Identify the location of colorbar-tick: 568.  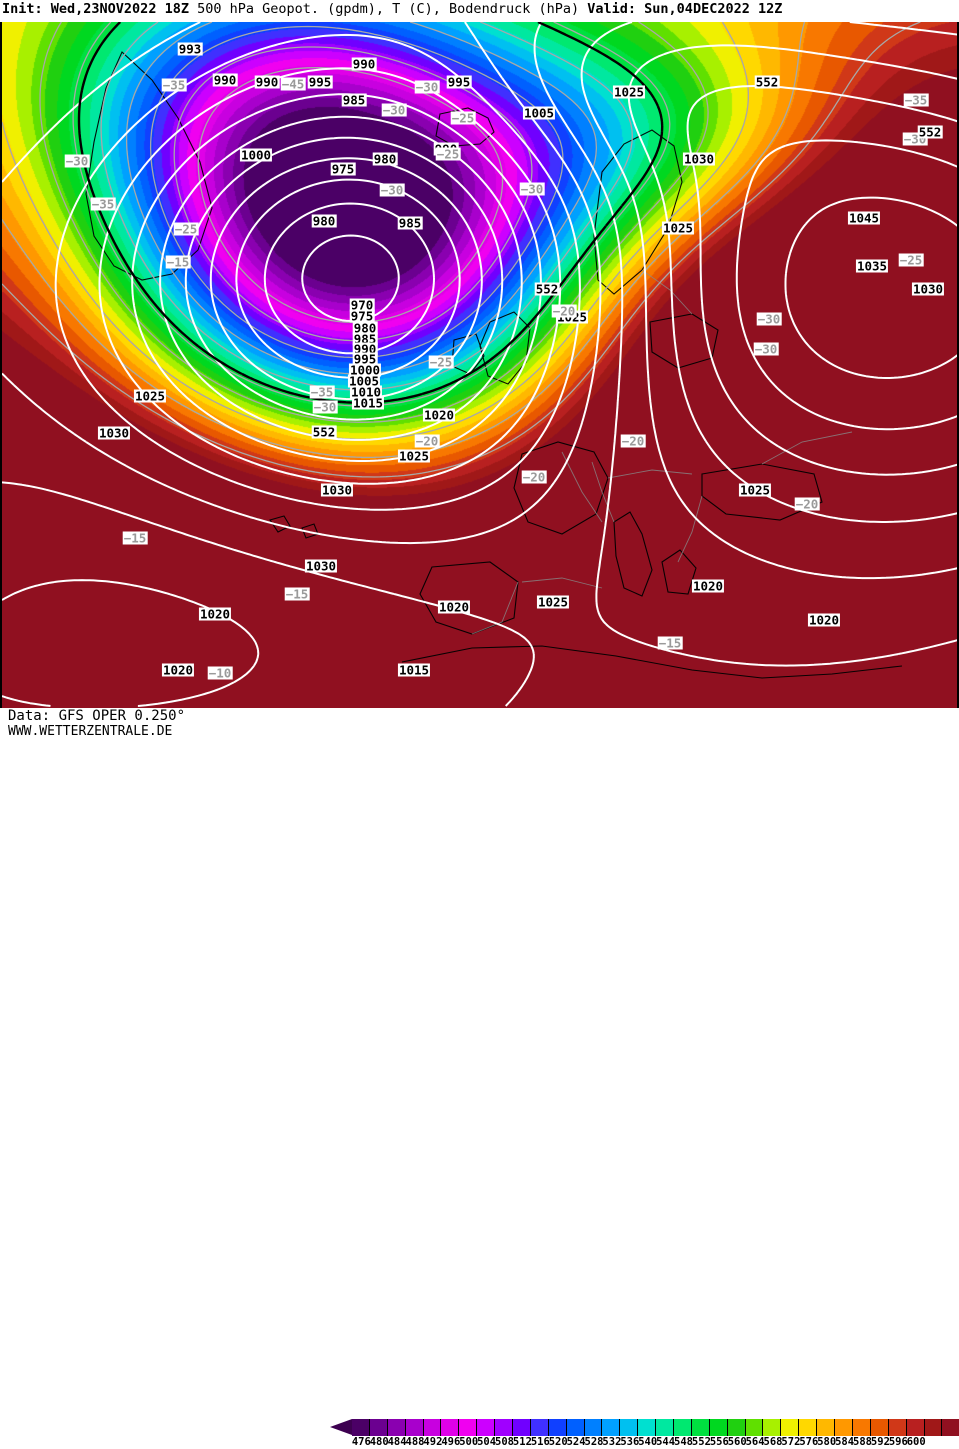
(773, 1442).